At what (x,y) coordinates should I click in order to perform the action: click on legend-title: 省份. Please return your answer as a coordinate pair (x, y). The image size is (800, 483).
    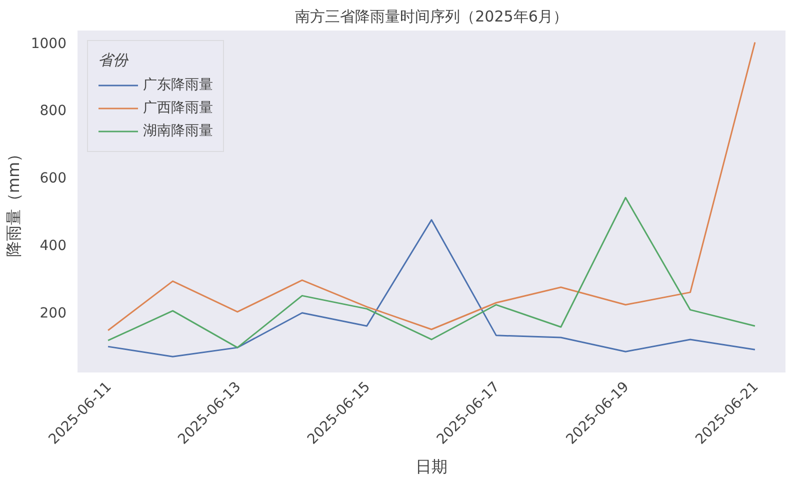
    Looking at the image, I should click on (114, 60).